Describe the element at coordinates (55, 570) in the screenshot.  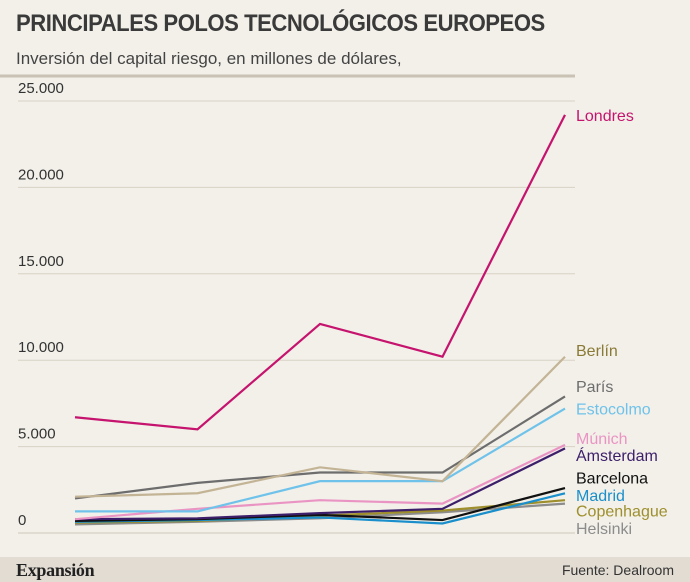
I see `brand-logo: Expansión` at that location.